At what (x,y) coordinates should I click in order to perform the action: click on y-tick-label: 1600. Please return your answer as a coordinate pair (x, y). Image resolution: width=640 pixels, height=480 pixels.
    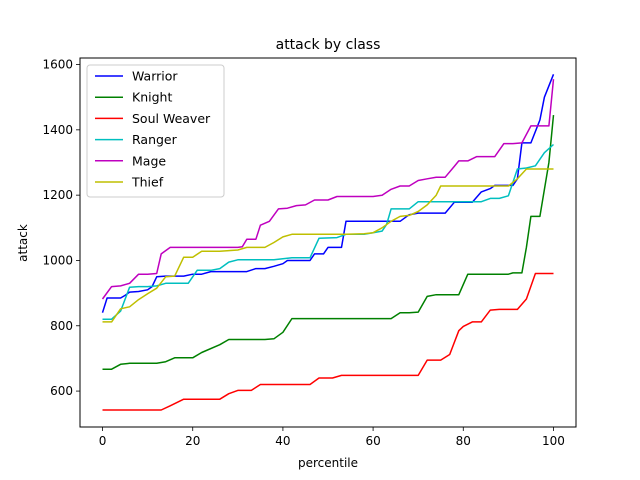
    Looking at the image, I should click on (57, 65).